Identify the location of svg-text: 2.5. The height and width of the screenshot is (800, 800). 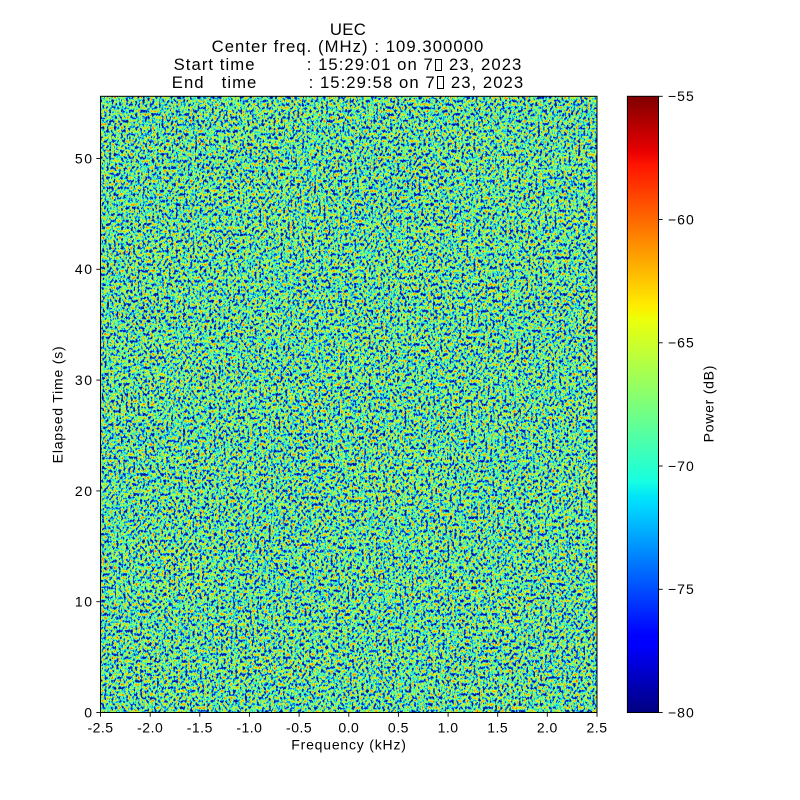
(597, 728).